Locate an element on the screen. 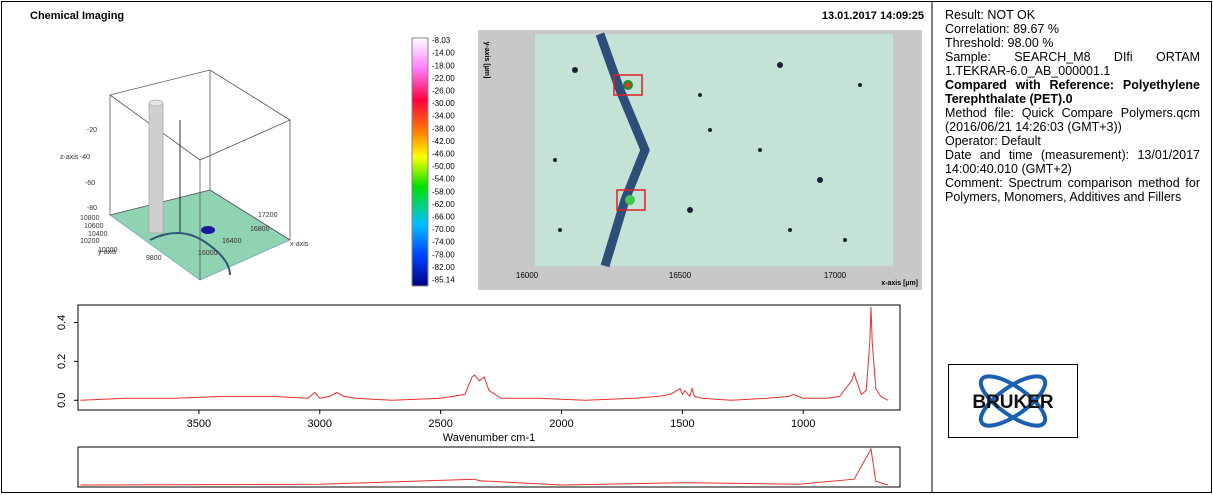 This screenshot has height=495, width=1213. z-tick-label: -20 is located at coordinates (92, 130).